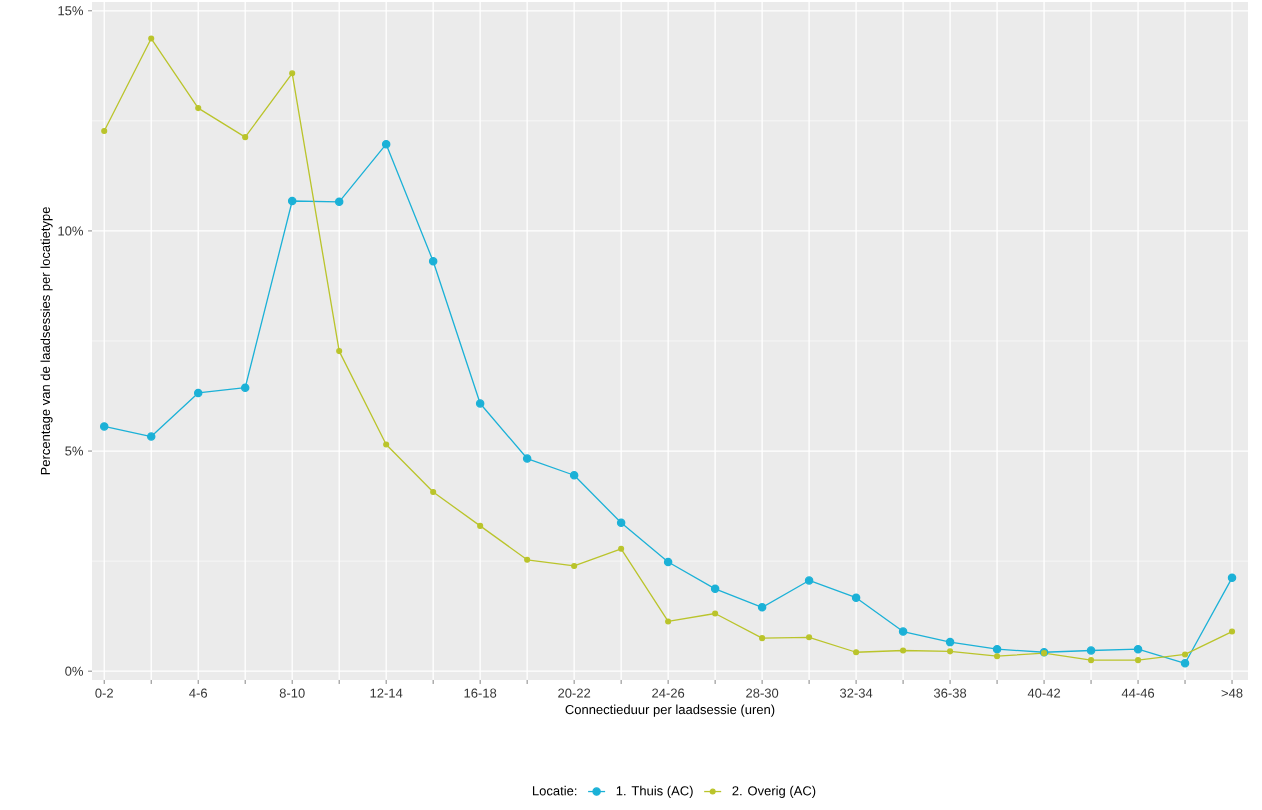  I want to click on x-tick-label: 4-6, so click(198, 693).